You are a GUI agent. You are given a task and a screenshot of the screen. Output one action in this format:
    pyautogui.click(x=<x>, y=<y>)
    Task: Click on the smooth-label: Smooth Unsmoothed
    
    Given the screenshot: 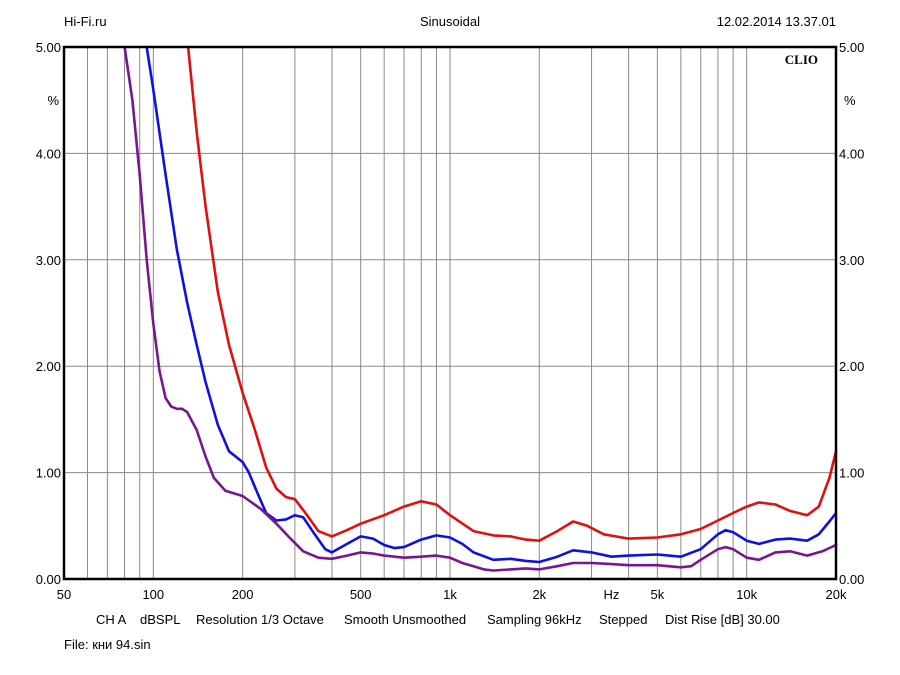 What is the action you would take?
    pyautogui.click(x=405, y=619)
    